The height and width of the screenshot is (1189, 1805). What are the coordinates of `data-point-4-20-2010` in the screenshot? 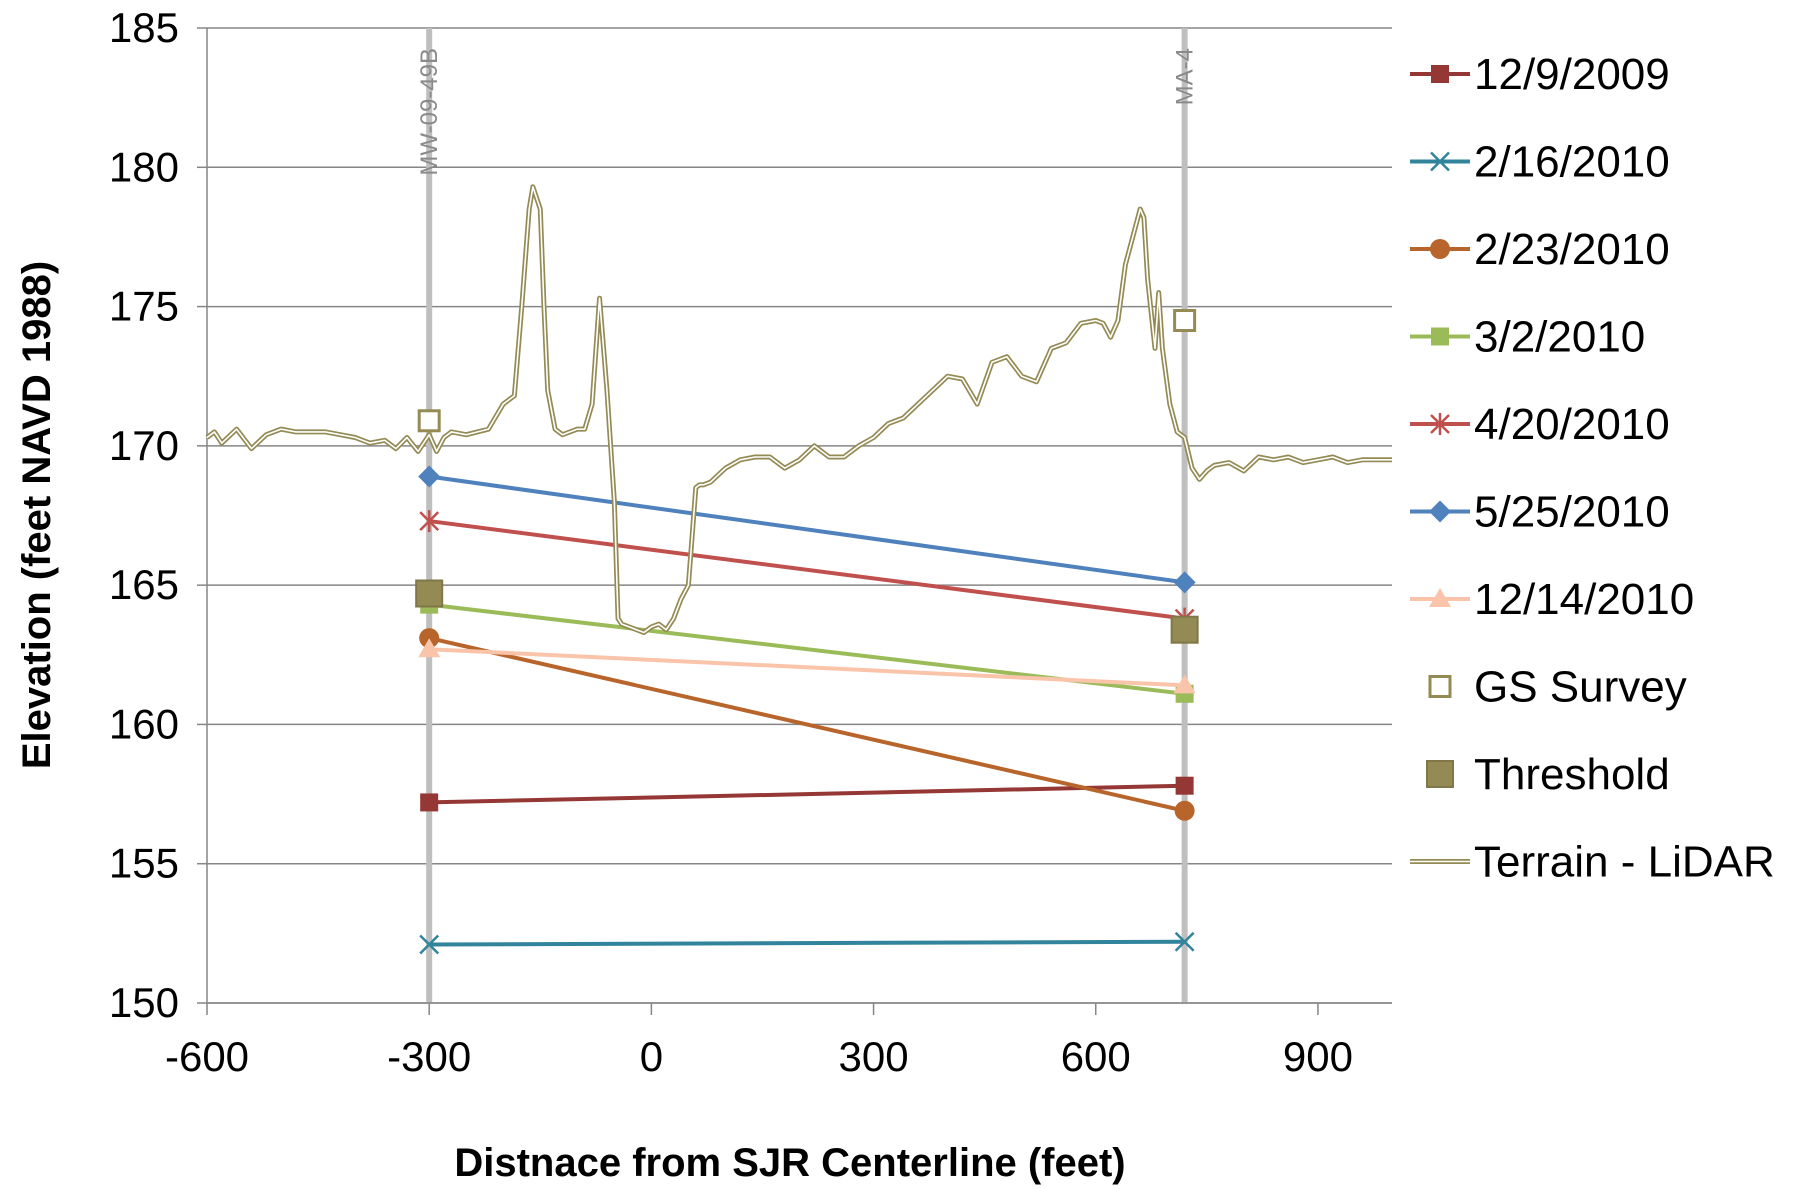 It's located at (429, 521).